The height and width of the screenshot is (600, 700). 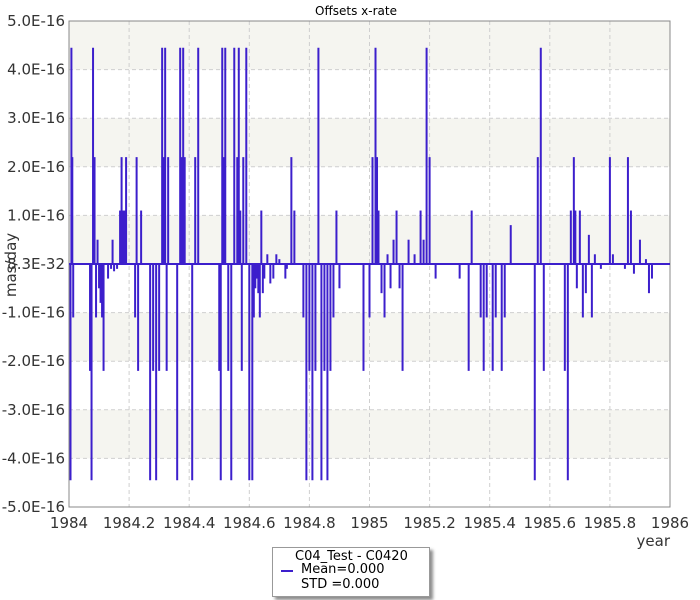 What do you see at coordinates (36, 70) in the screenshot?
I see `y-tick-label: 4.0E-16` at bounding box center [36, 70].